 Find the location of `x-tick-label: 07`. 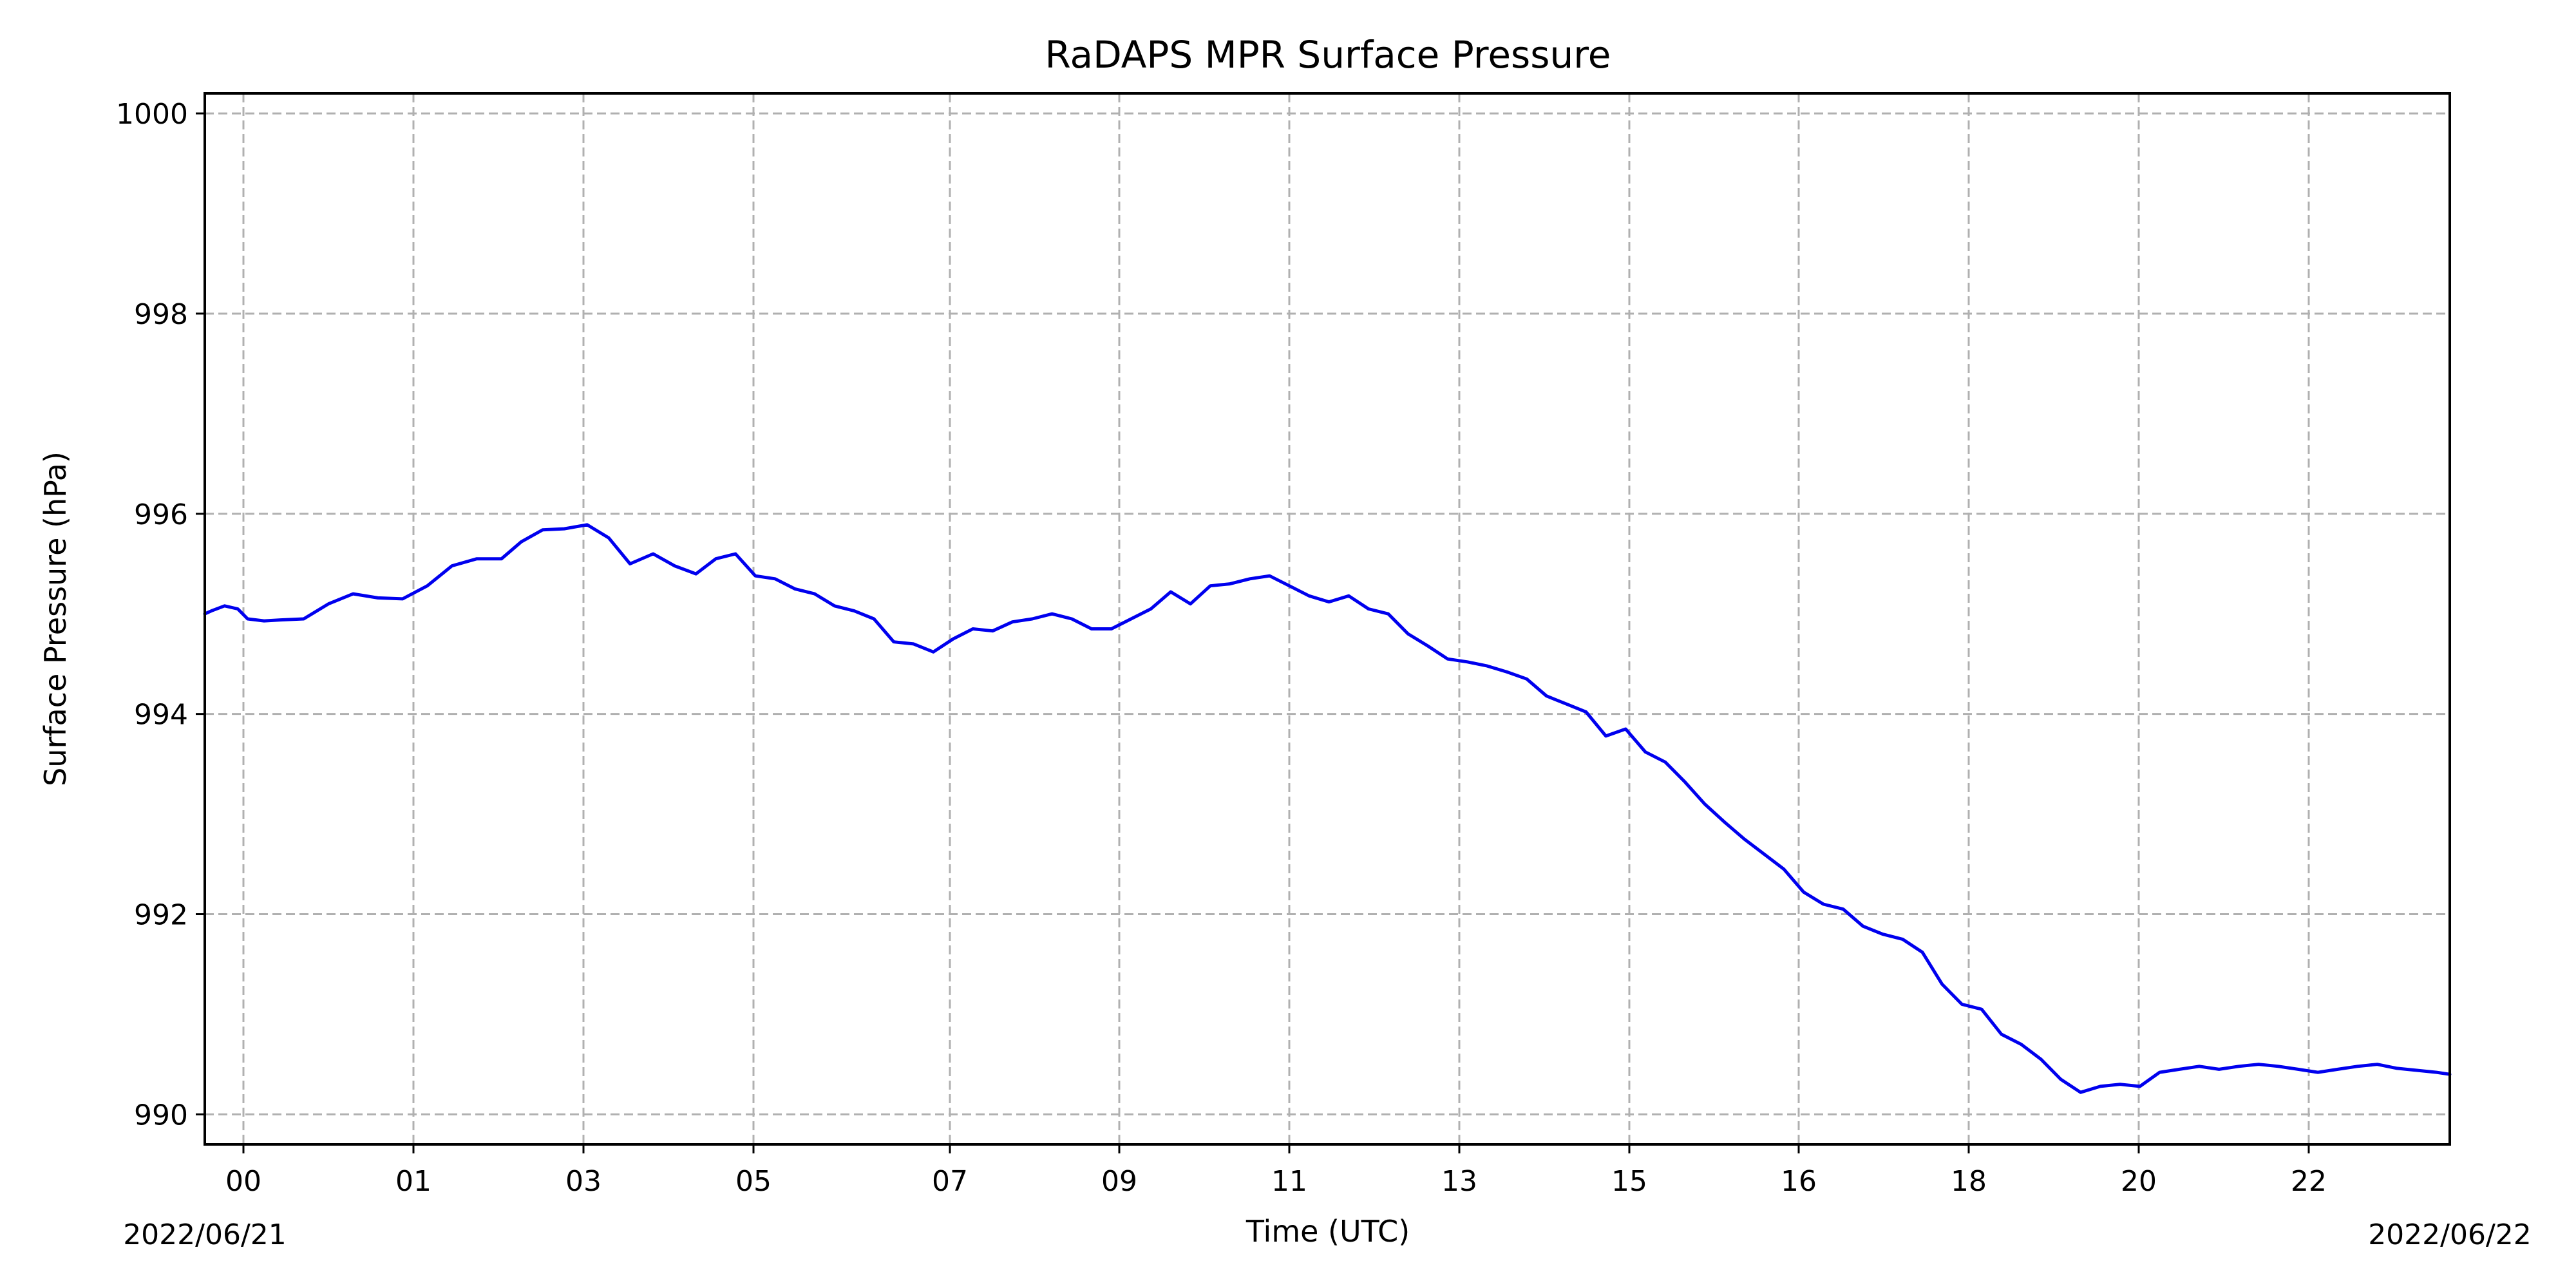

x-tick-label: 07 is located at coordinates (950, 1181).